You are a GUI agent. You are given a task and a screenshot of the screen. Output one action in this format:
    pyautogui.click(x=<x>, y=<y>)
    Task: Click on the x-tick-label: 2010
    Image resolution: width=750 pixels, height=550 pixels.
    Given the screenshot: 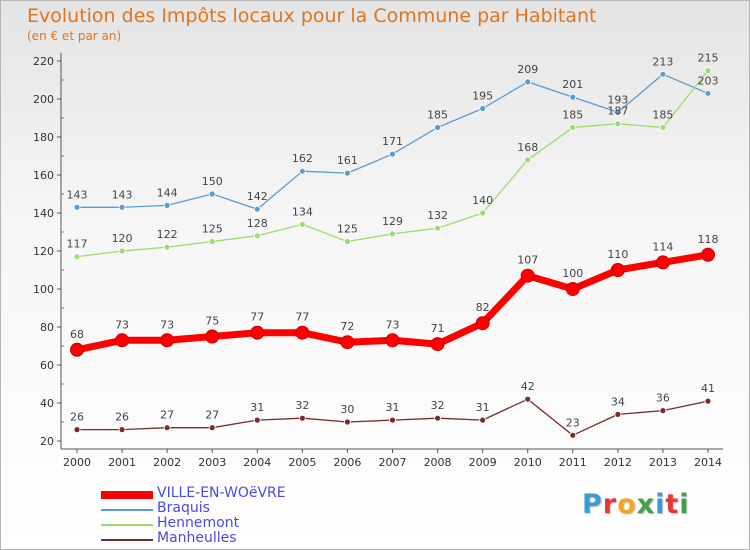 What is the action you would take?
    pyautogui.click(x=528, y=462)
    